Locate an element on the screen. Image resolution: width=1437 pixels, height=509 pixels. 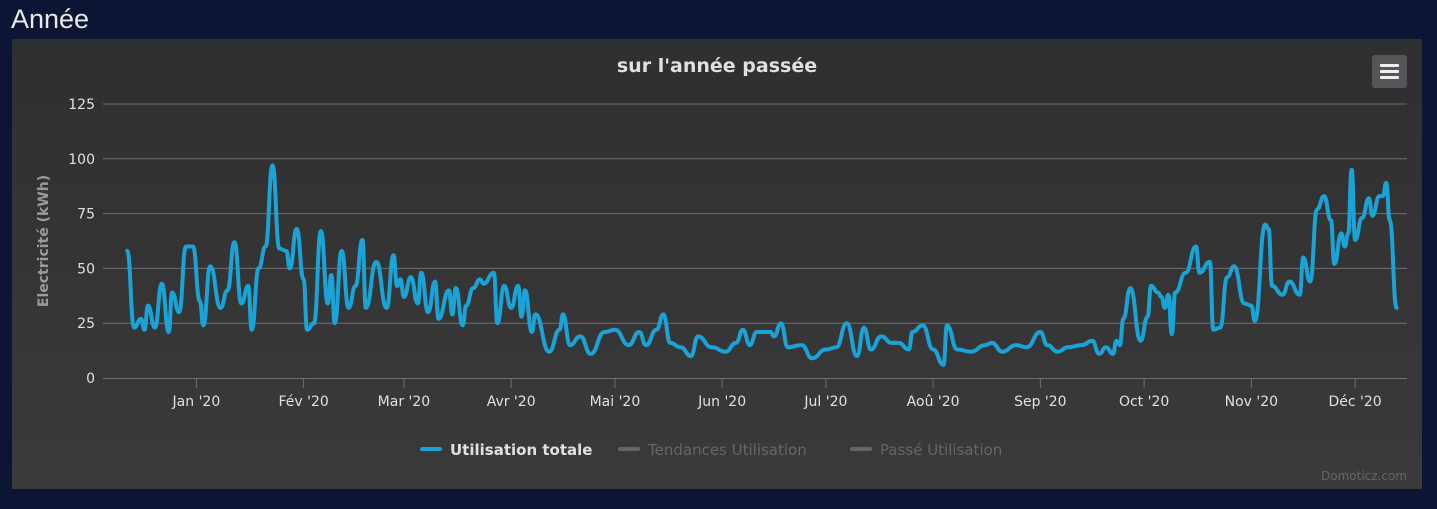
chart-menu-button is located at coordinates (1389, 71).